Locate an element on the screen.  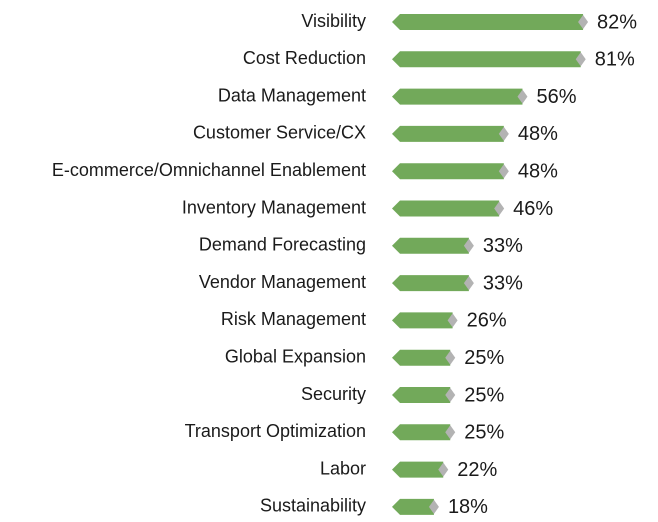
category-label: Vendor Management is located at coordinates (282, 282).